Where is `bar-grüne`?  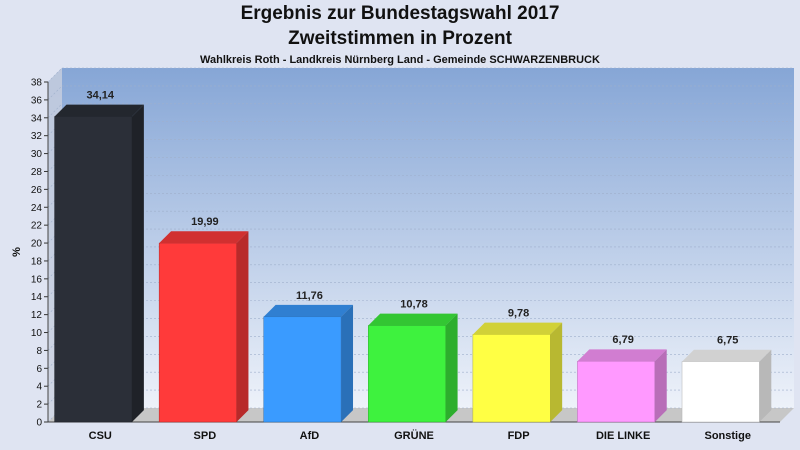 bar-grüne is located at coordinates (413, 368).